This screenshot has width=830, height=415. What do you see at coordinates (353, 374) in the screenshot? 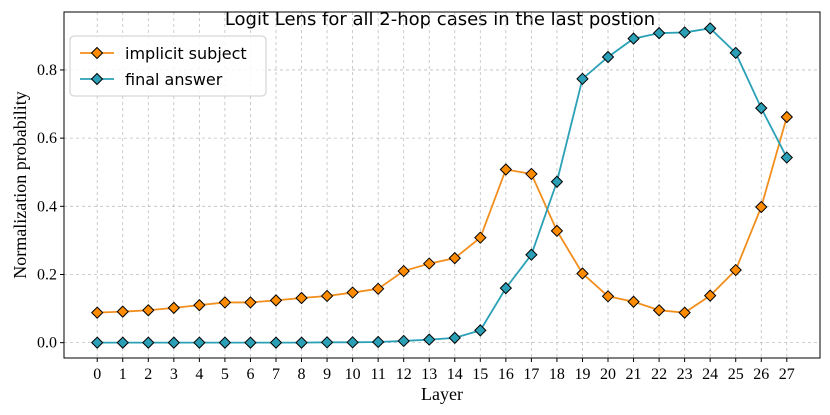
I see `x-tick-label: 10` at bounding box center [353, 374].